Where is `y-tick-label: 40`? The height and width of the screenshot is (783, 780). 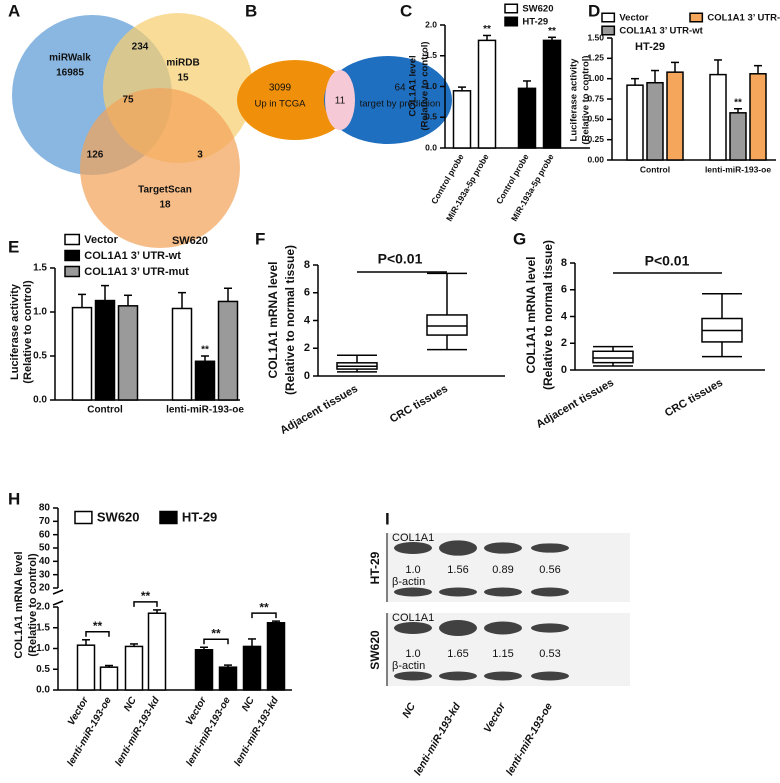 y-tick-label: 40 is located at coordinates (45, 561).